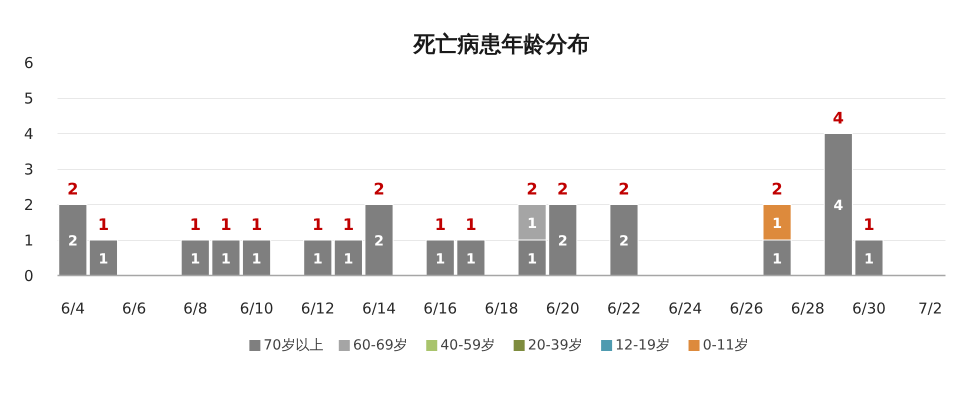 Image resolution: width=975 pixels, height=411 pixels. Describe the element at coordinates (838, 206) in the screenshot. I see `data-label: 4` at that location.